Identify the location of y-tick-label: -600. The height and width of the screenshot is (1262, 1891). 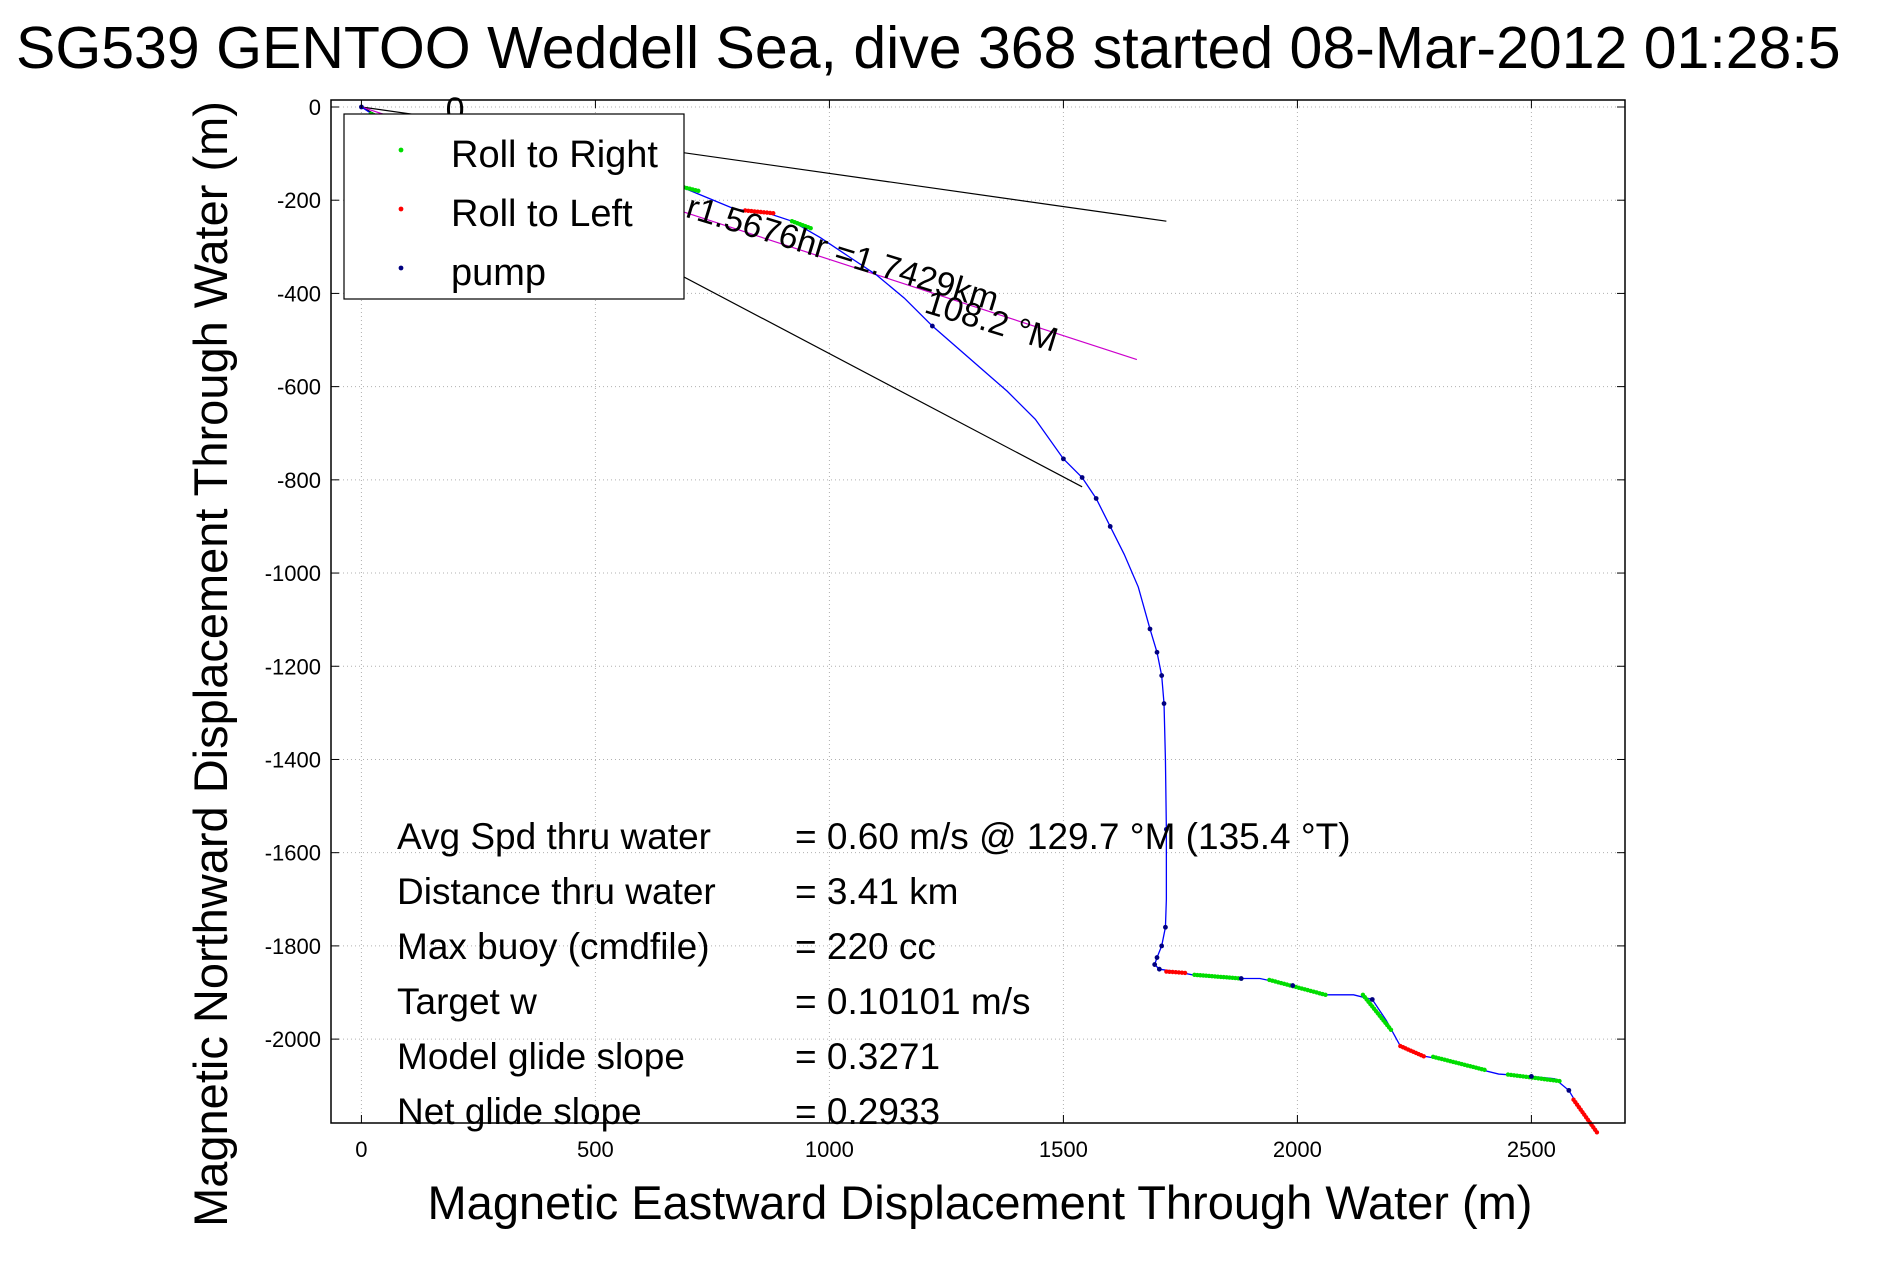
(299, 387).